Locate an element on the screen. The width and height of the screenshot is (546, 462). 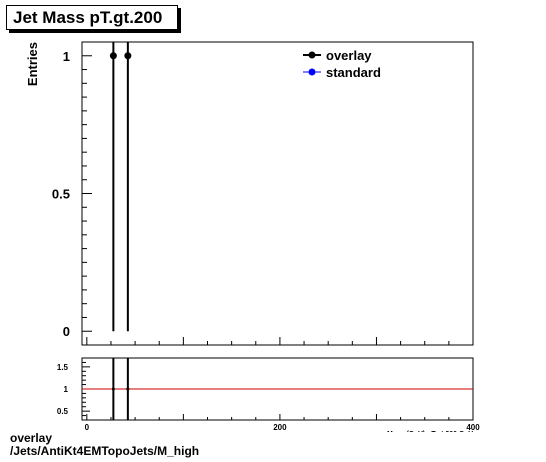
footer-caption: overlay /Jets/AntiKt4EMTopoJets/M_high is located at coordinates (104, 445).